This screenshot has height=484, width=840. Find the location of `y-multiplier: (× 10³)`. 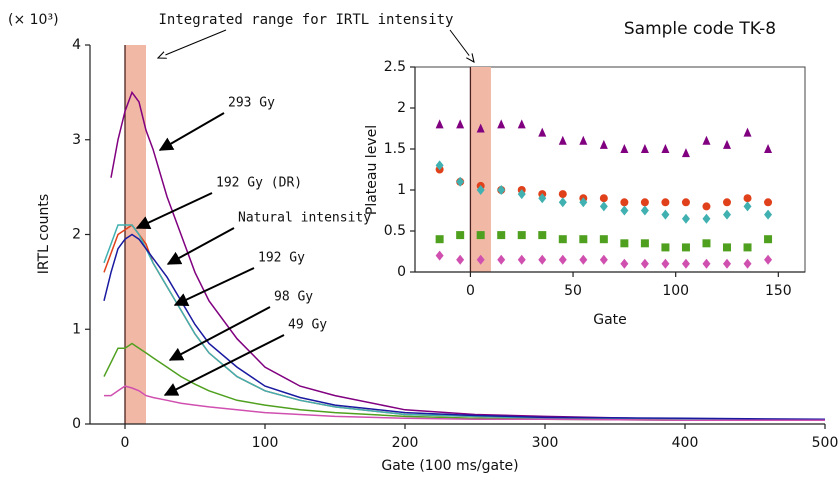

y-multiplier: (× 10³) is located at coordinates (33, 20).